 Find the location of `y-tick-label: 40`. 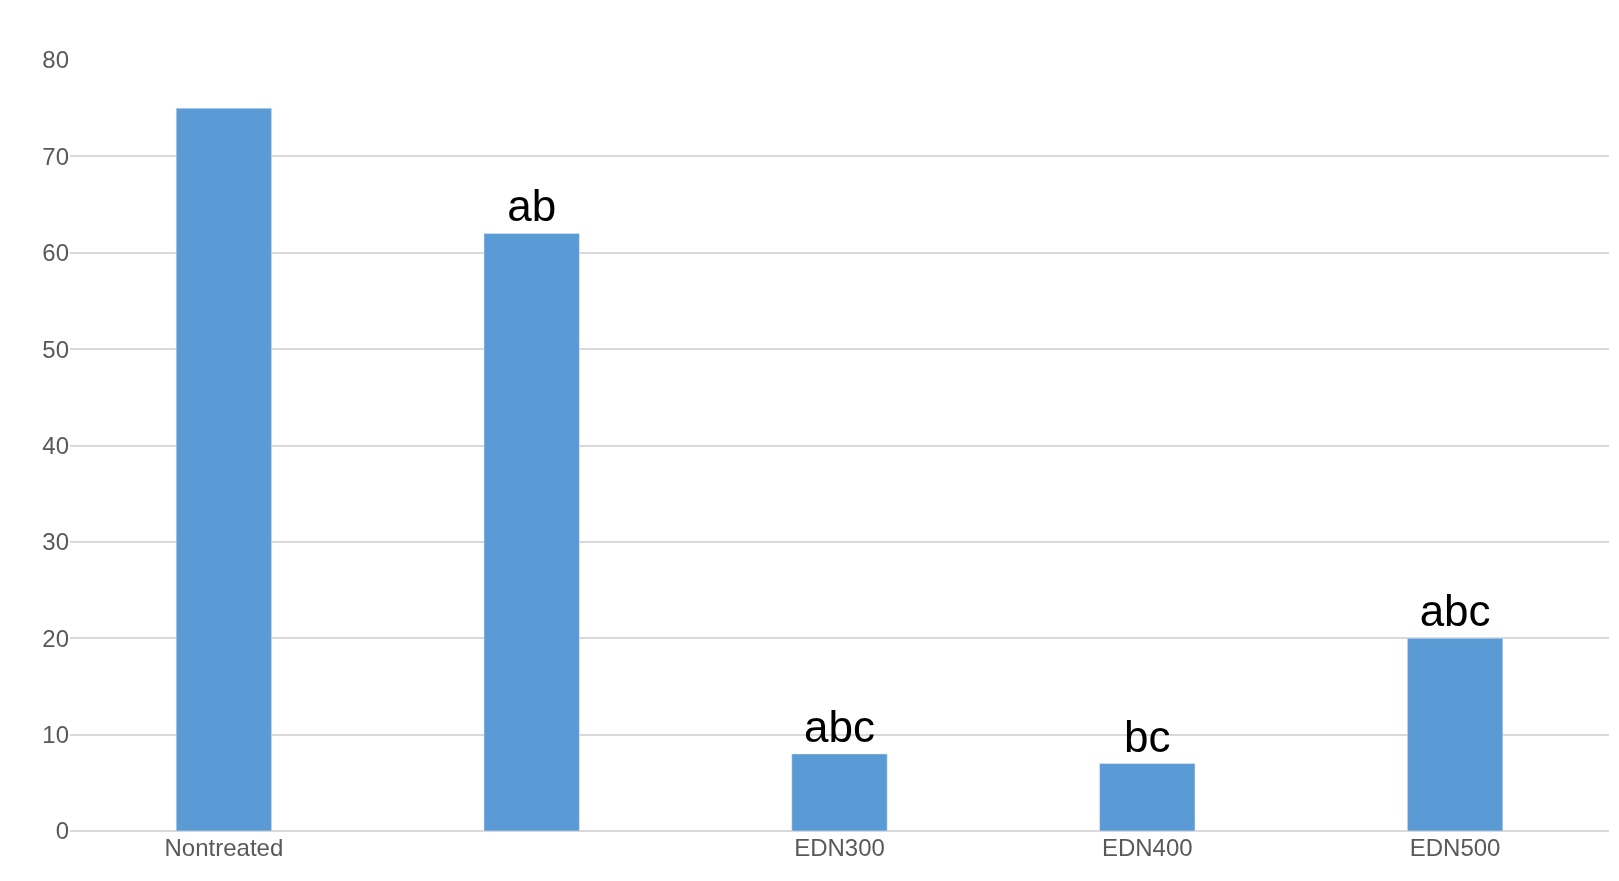

y-tick-label: 40 is located at coordinates (55, 445).